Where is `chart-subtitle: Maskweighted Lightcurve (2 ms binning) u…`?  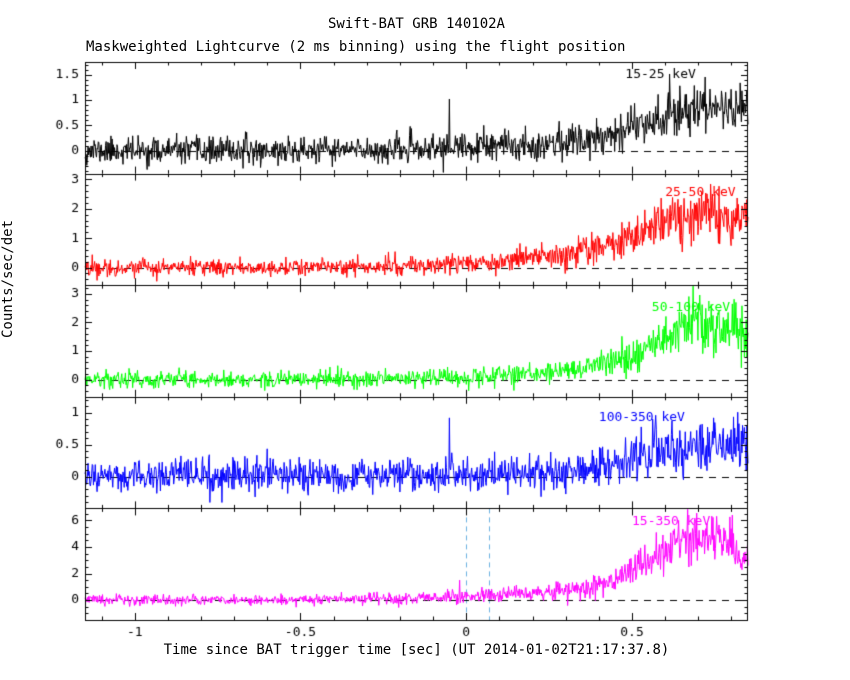
chart-subtitle: Maskweighted Lightcurve (2 ms binning) u… is located at coordinates (356, 47).